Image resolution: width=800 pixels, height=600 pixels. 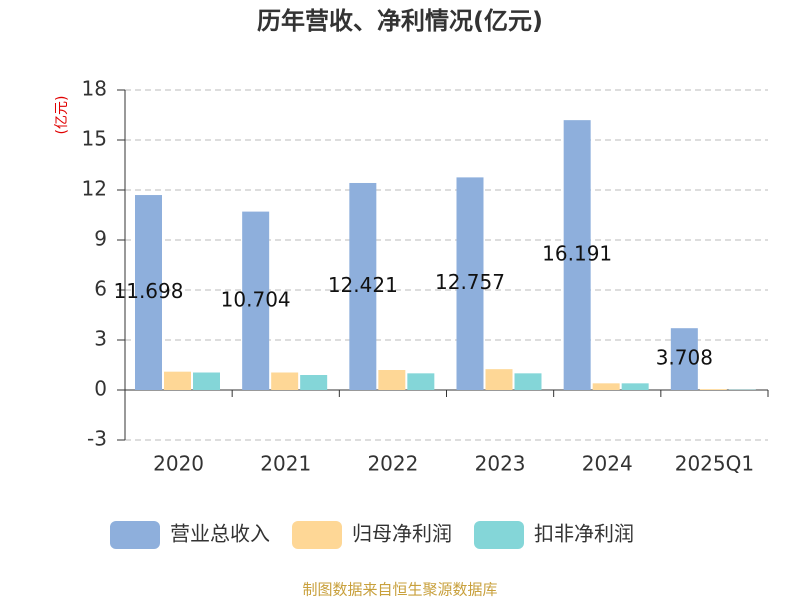 What do you see at coordinates (285, 464) in the screenshot?
I see `x-tick-label: 2021` at bounding box center [285, 464].